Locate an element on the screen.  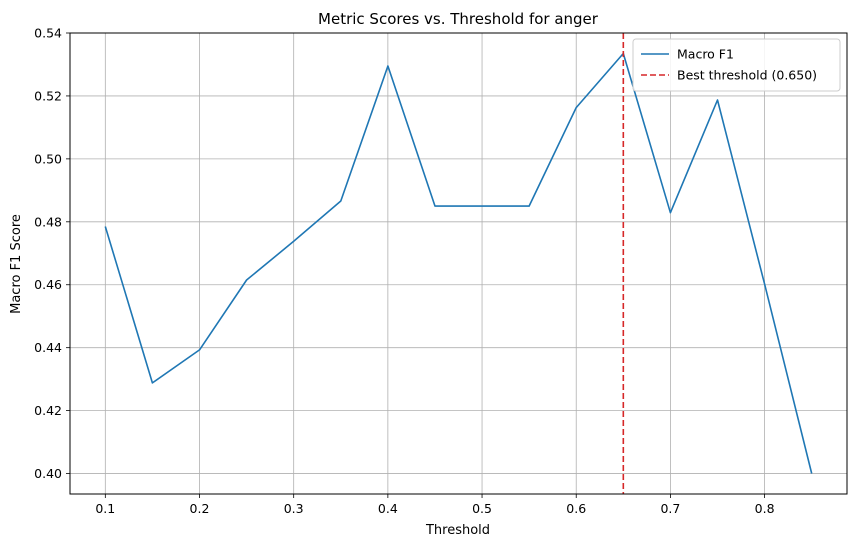
legend-box is located at coordinates (736, 65).